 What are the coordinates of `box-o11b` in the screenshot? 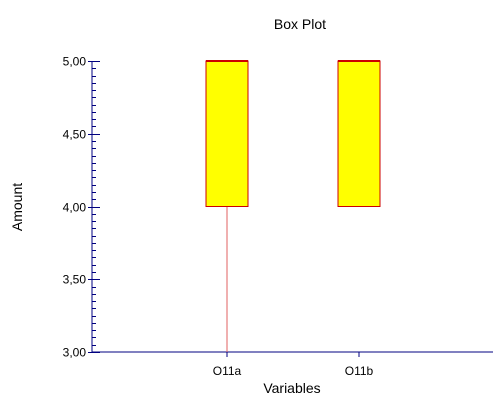 It's located at (359, 133).